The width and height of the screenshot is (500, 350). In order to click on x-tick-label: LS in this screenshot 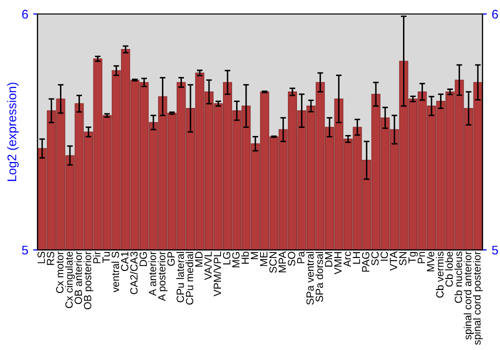, I will do `click(41, 258)`.